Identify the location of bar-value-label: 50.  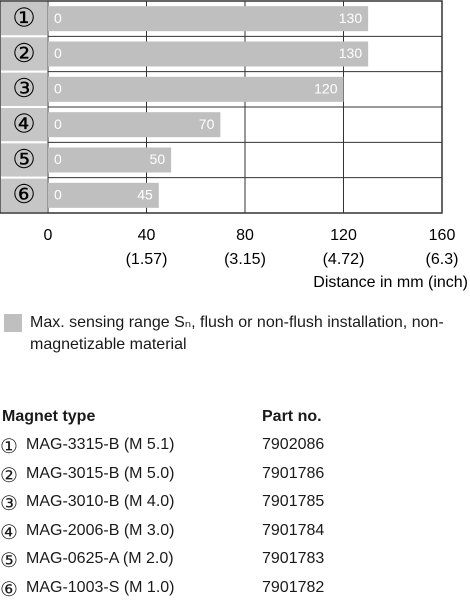
(158, 159).